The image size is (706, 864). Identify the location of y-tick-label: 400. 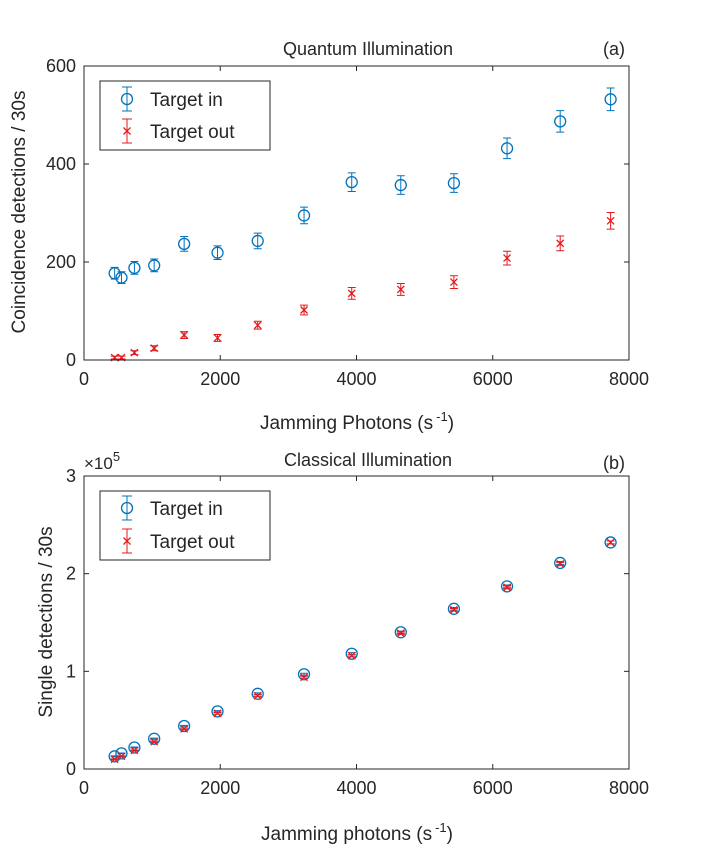
(61, 164).